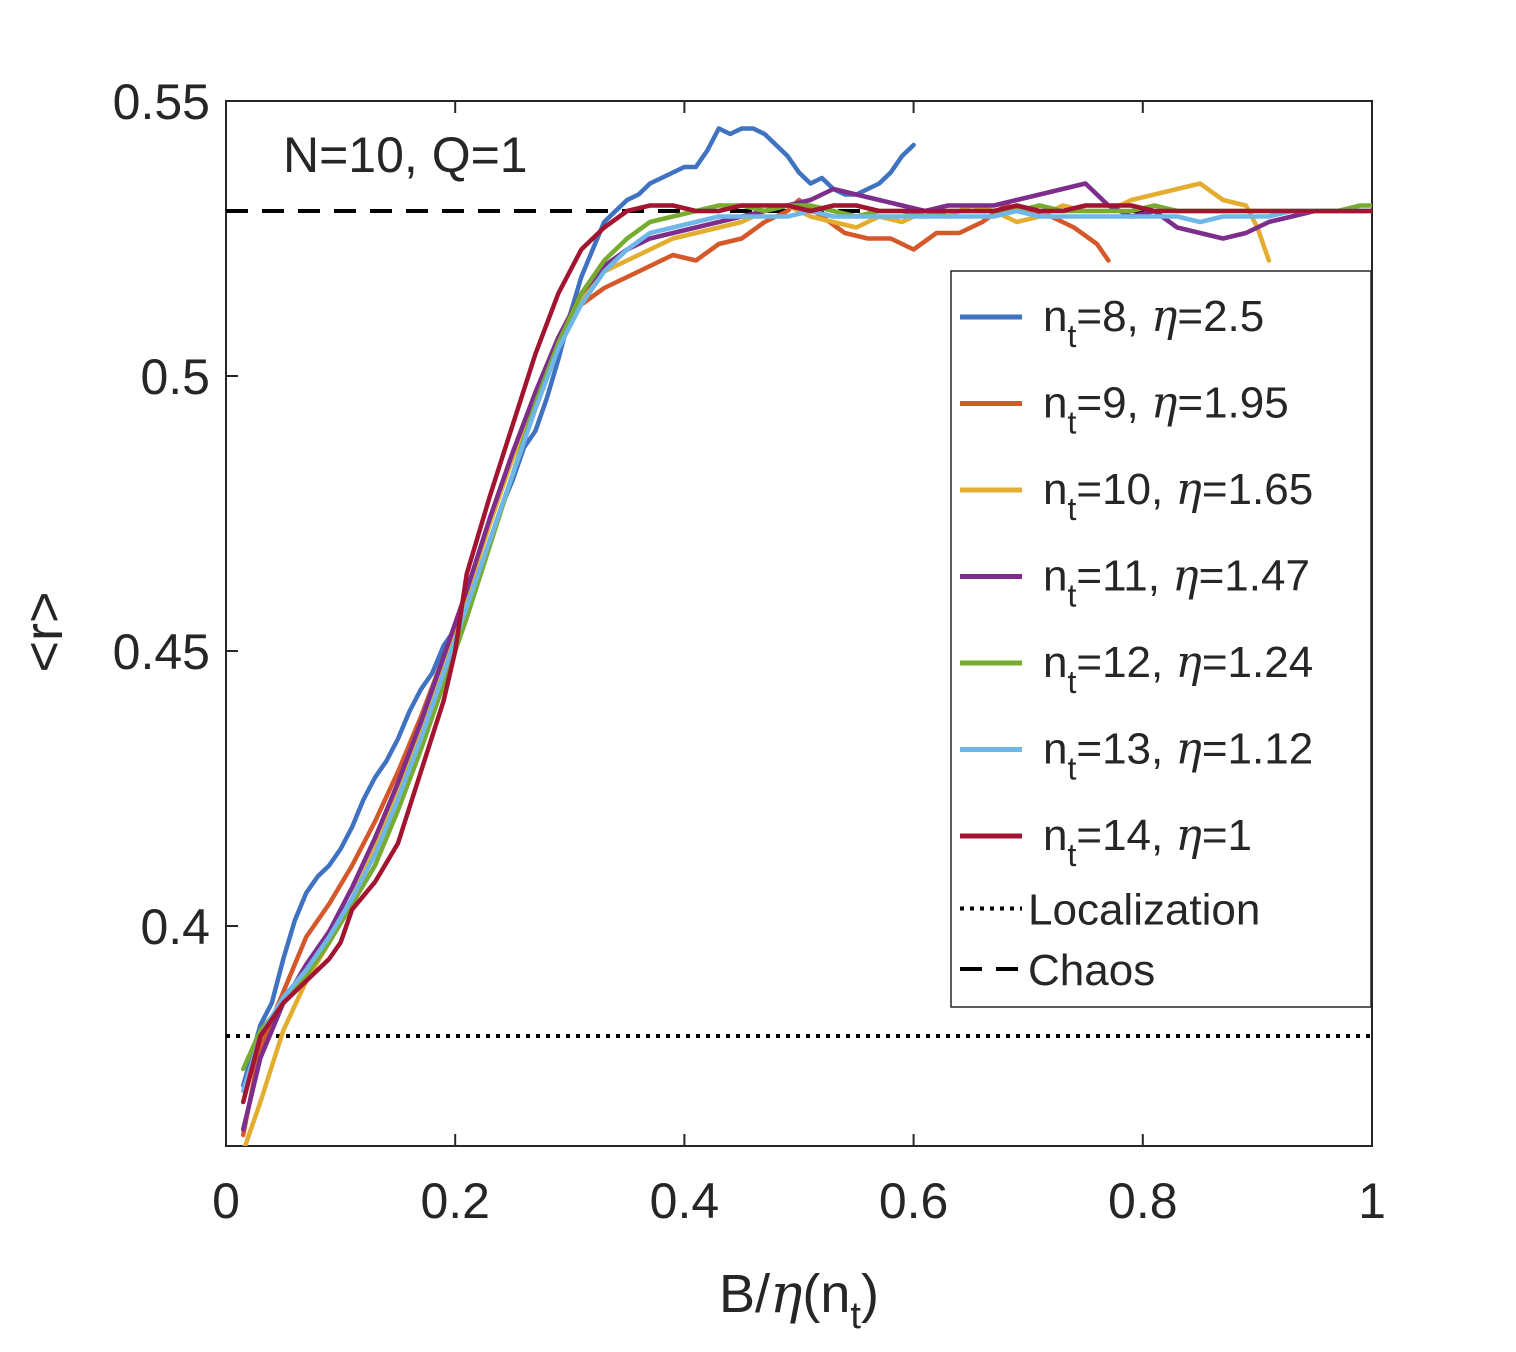  Describe the element at coordinates (44, 631) in the screenshot. I see `y-axis-title: <r>` at that location.